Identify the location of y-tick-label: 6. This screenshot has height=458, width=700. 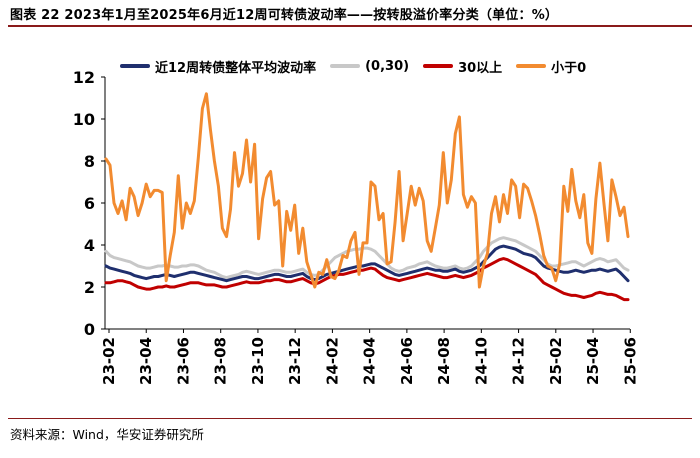
(89, 203).